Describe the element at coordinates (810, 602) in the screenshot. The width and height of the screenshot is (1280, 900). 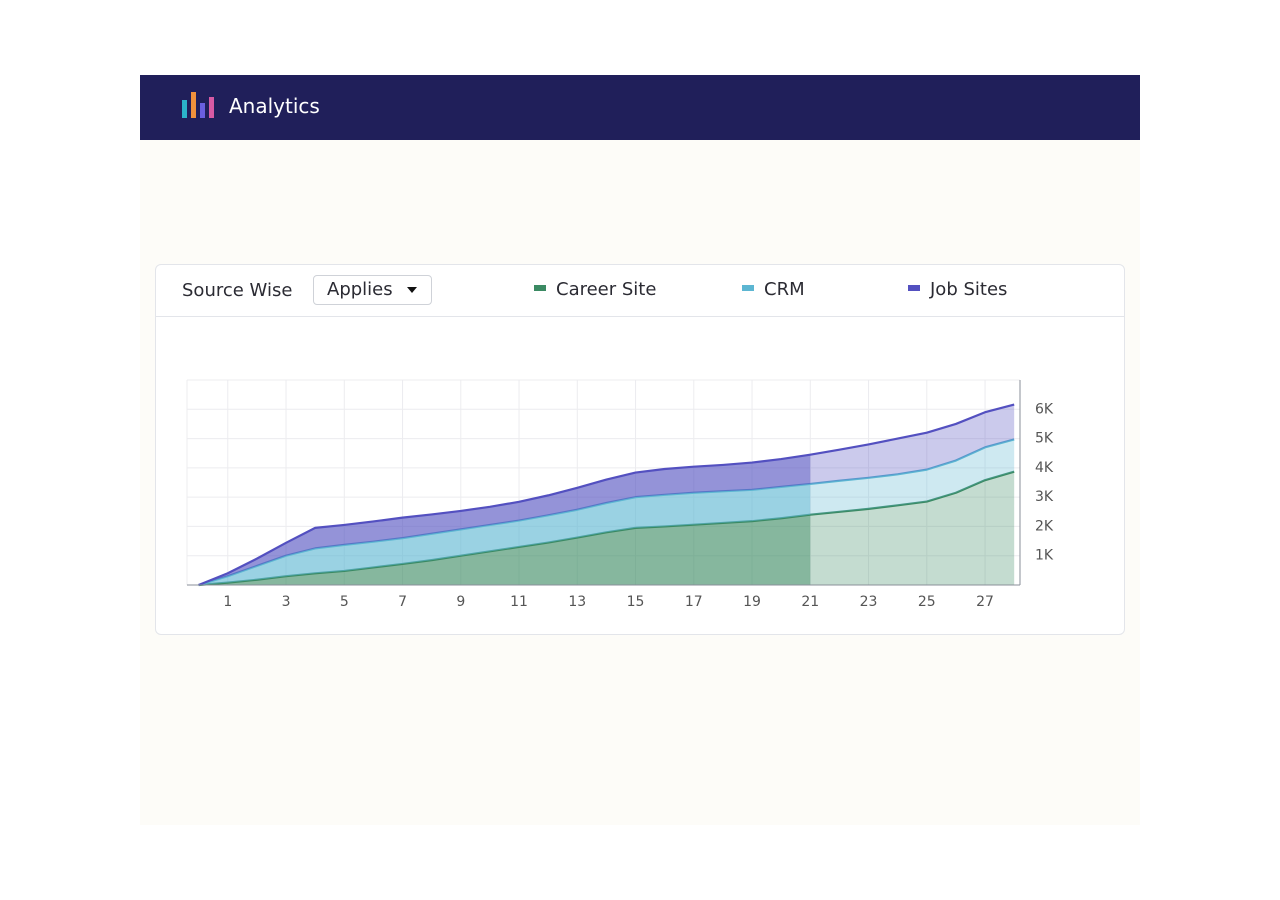
I see `x-tick-label: 21` at that location.